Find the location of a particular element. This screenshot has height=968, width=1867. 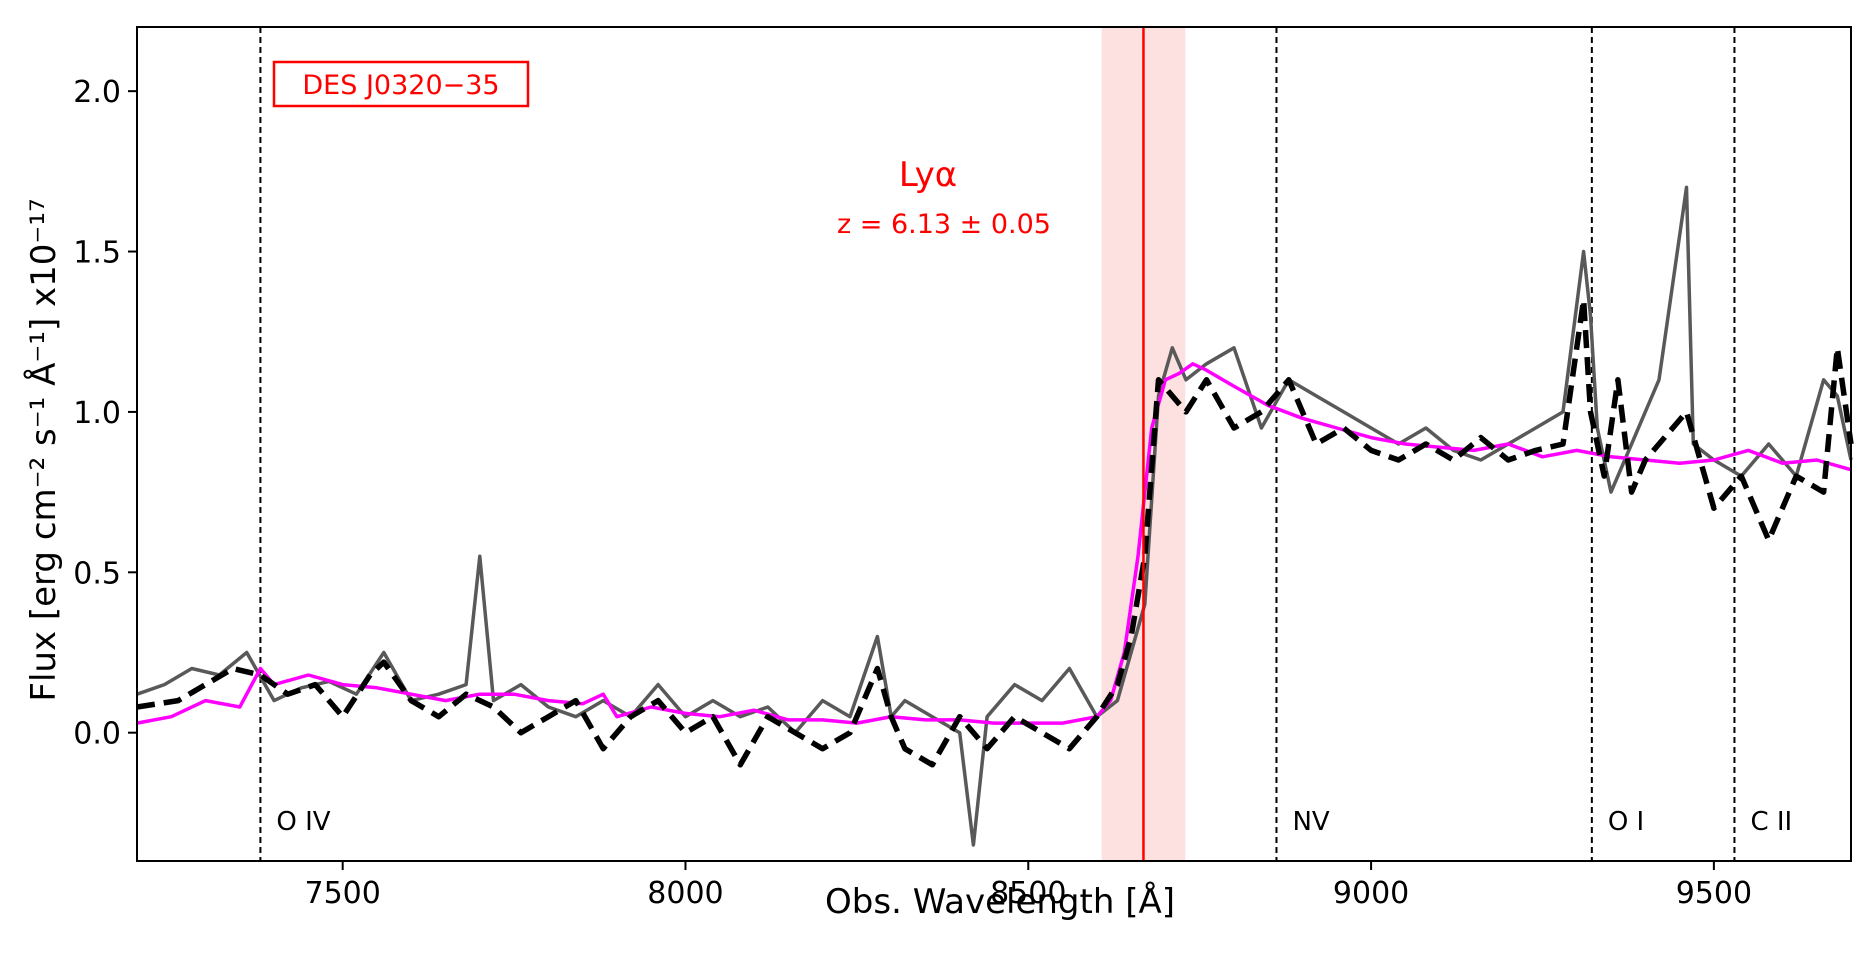

x-tick-label: 7500 is located at coordinates (343, 893).